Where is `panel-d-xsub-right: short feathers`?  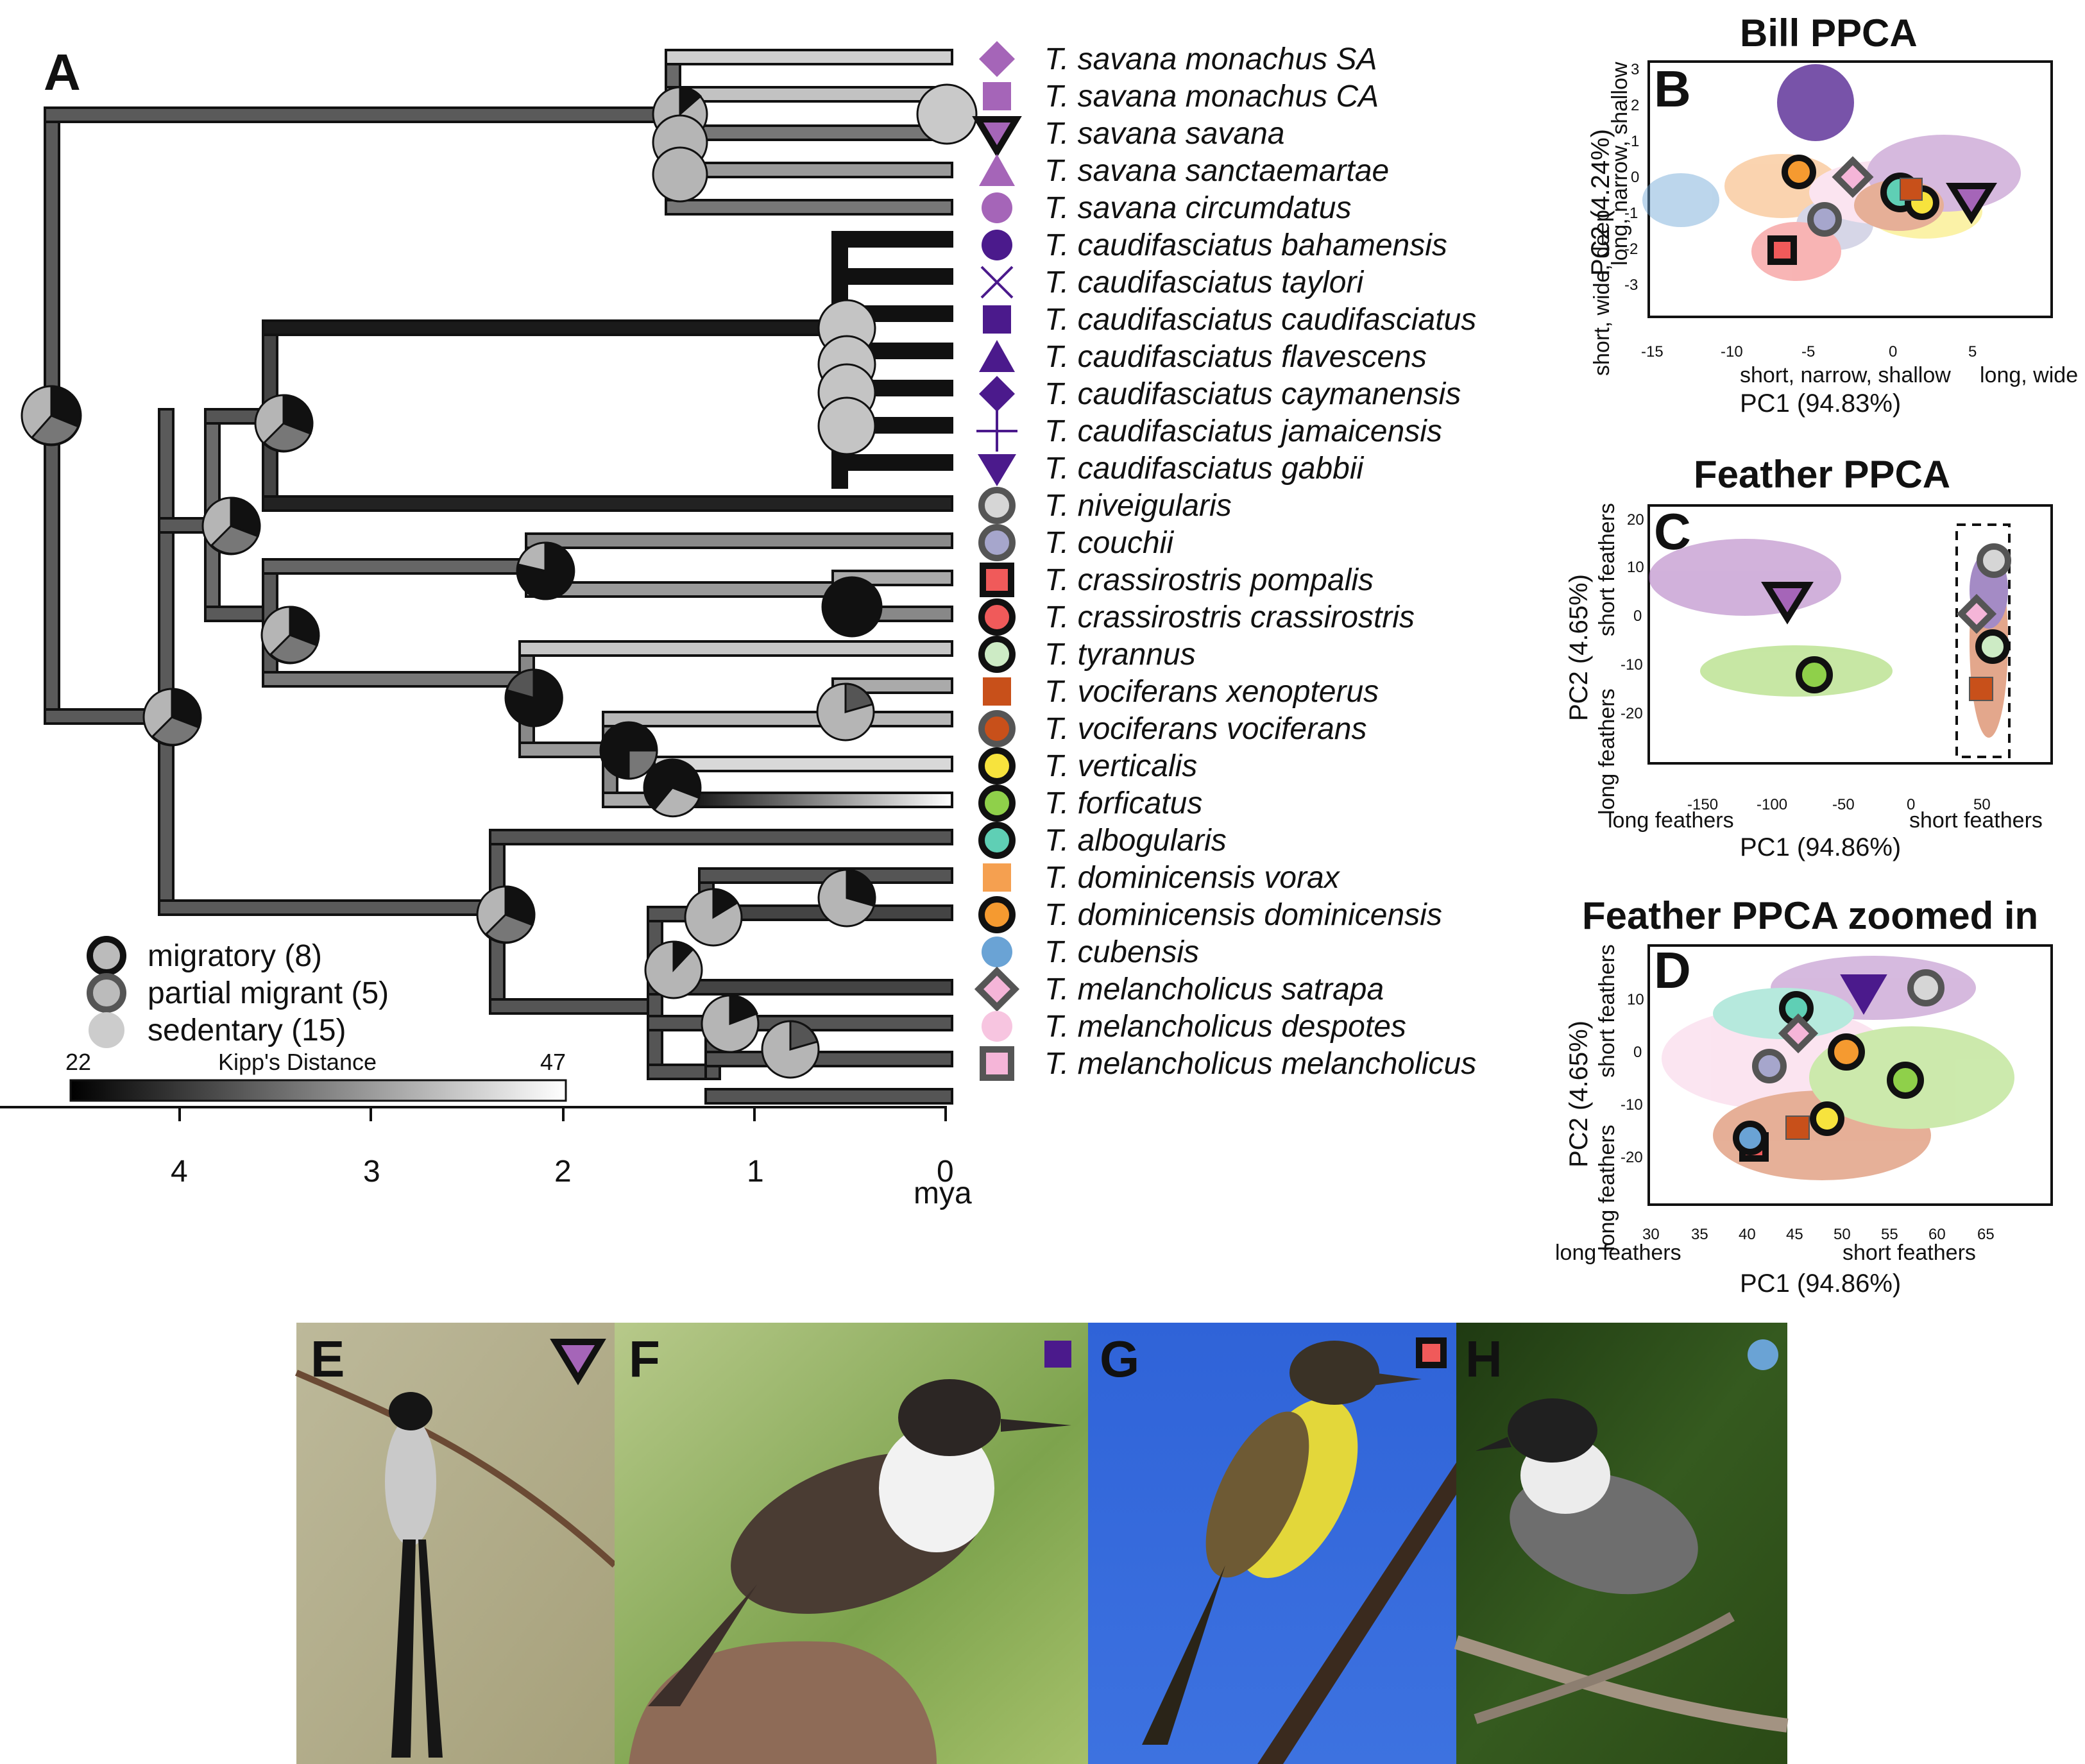
panel-d-xsub-right: short feathers is located at coordinates (1909, 1253).